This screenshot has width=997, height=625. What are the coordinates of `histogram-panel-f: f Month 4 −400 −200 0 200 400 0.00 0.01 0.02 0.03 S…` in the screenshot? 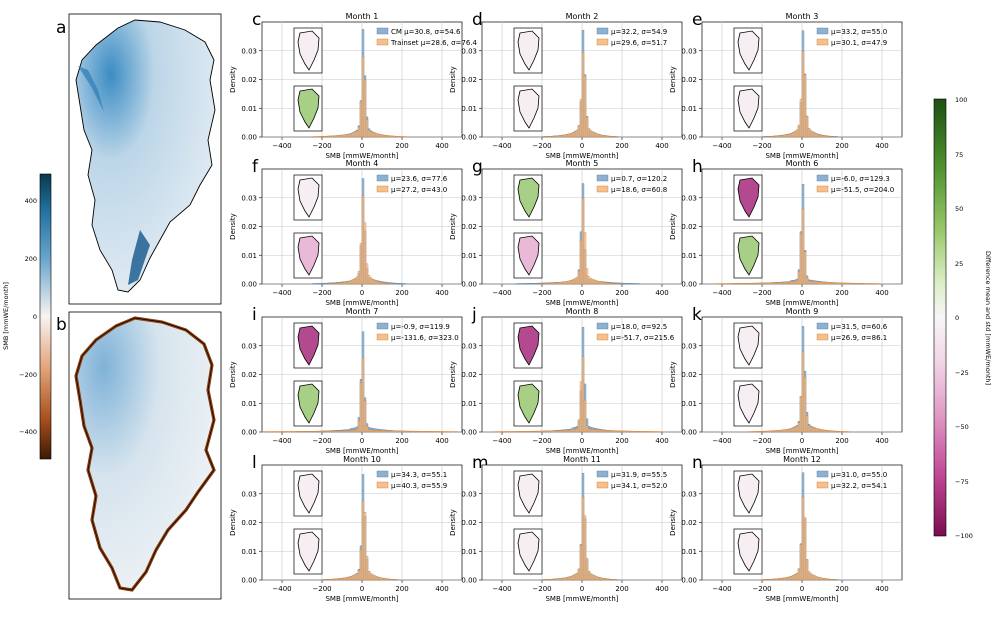 It's located at (346, 232).